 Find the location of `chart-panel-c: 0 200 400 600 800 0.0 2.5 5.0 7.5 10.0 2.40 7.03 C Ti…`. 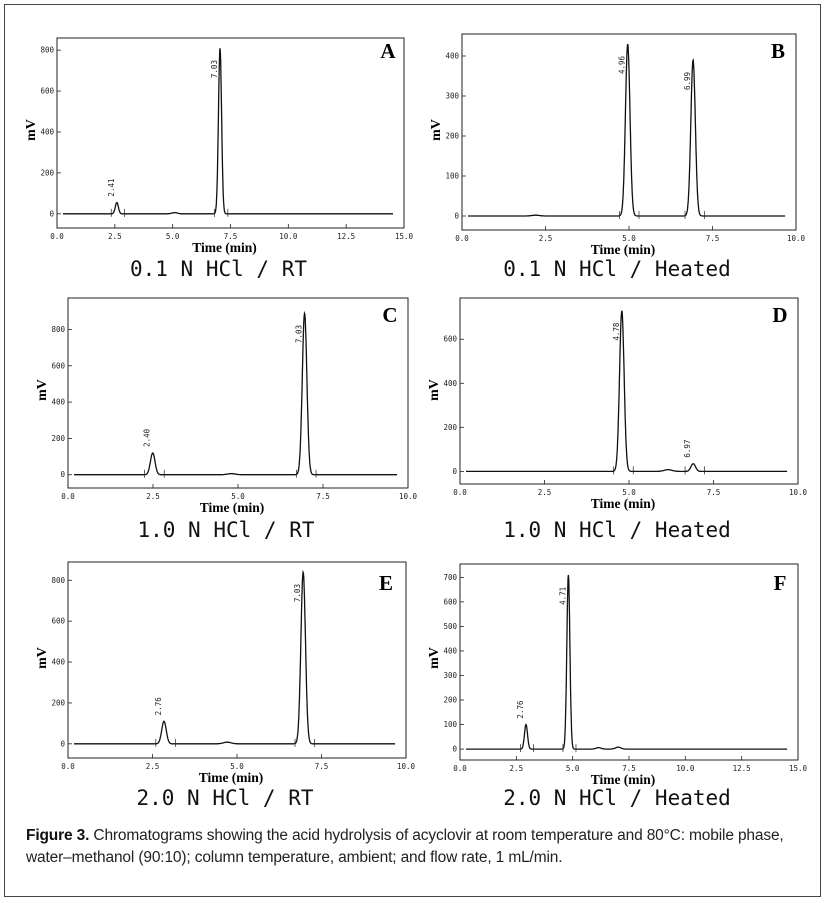

chart-panel-c: 0 200 400 600 800 0.0 2.5 5.0 7.5 10.0 2.40 7.03 C Ti… is located at coordinates (226, 419).